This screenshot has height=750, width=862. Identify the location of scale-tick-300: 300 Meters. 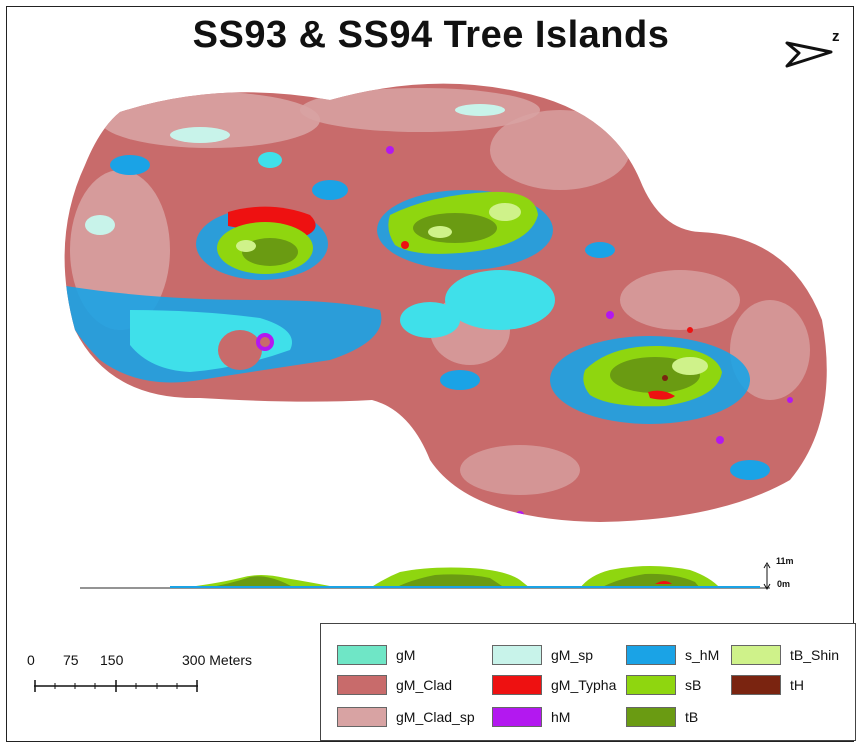
(217, 660).